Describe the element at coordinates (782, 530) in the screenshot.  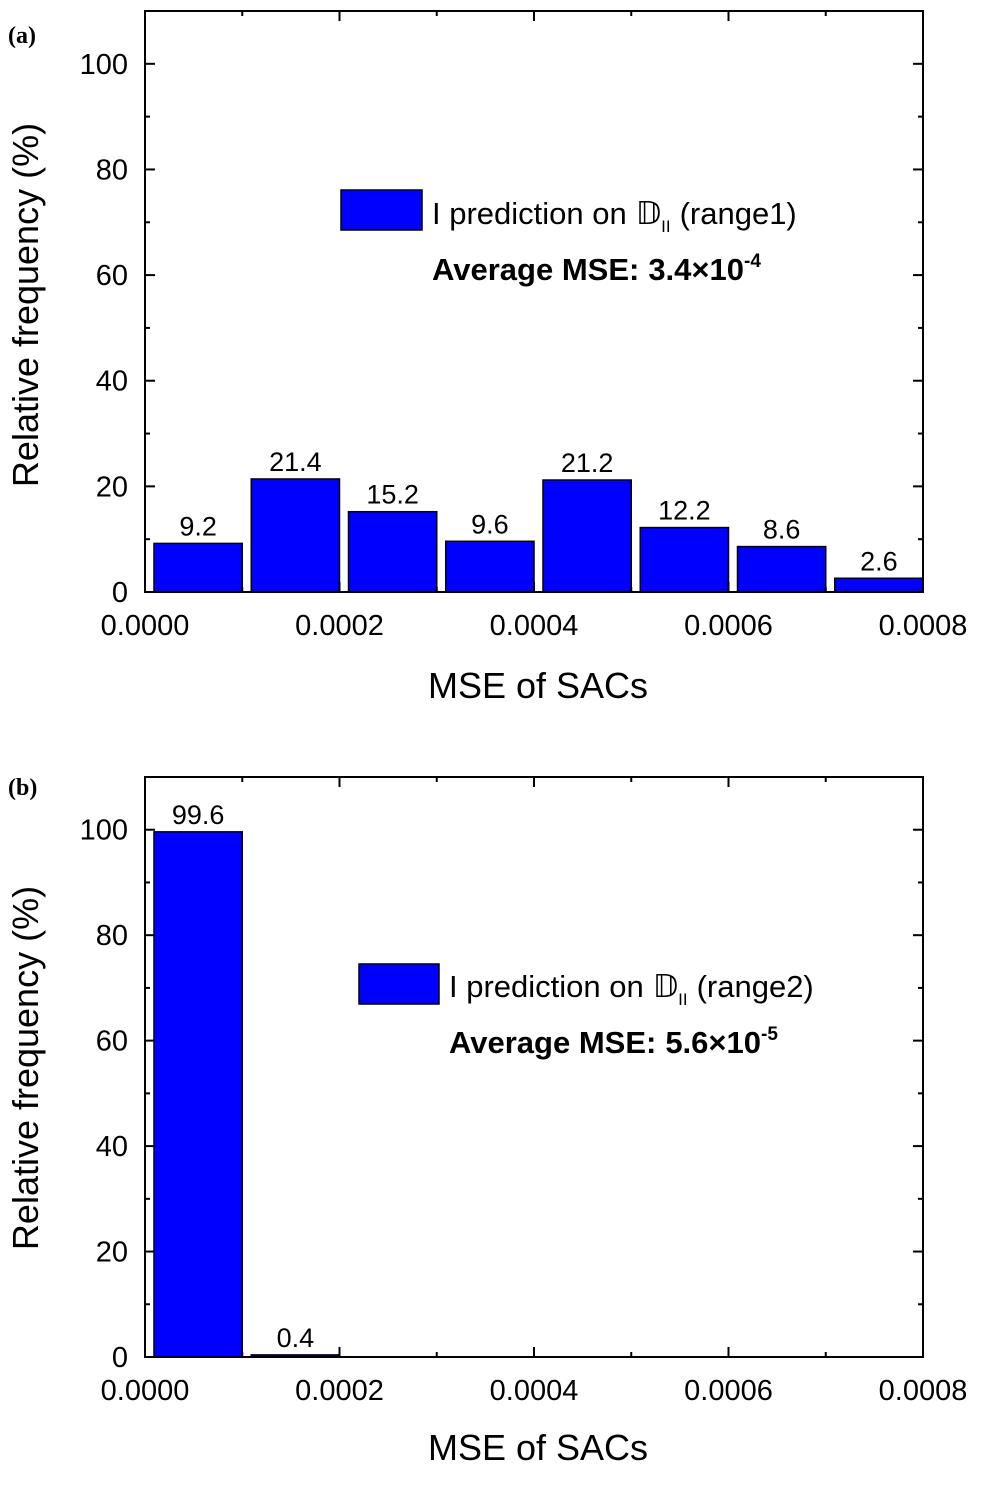
I see `bar-value-label: 8.6` at that location.